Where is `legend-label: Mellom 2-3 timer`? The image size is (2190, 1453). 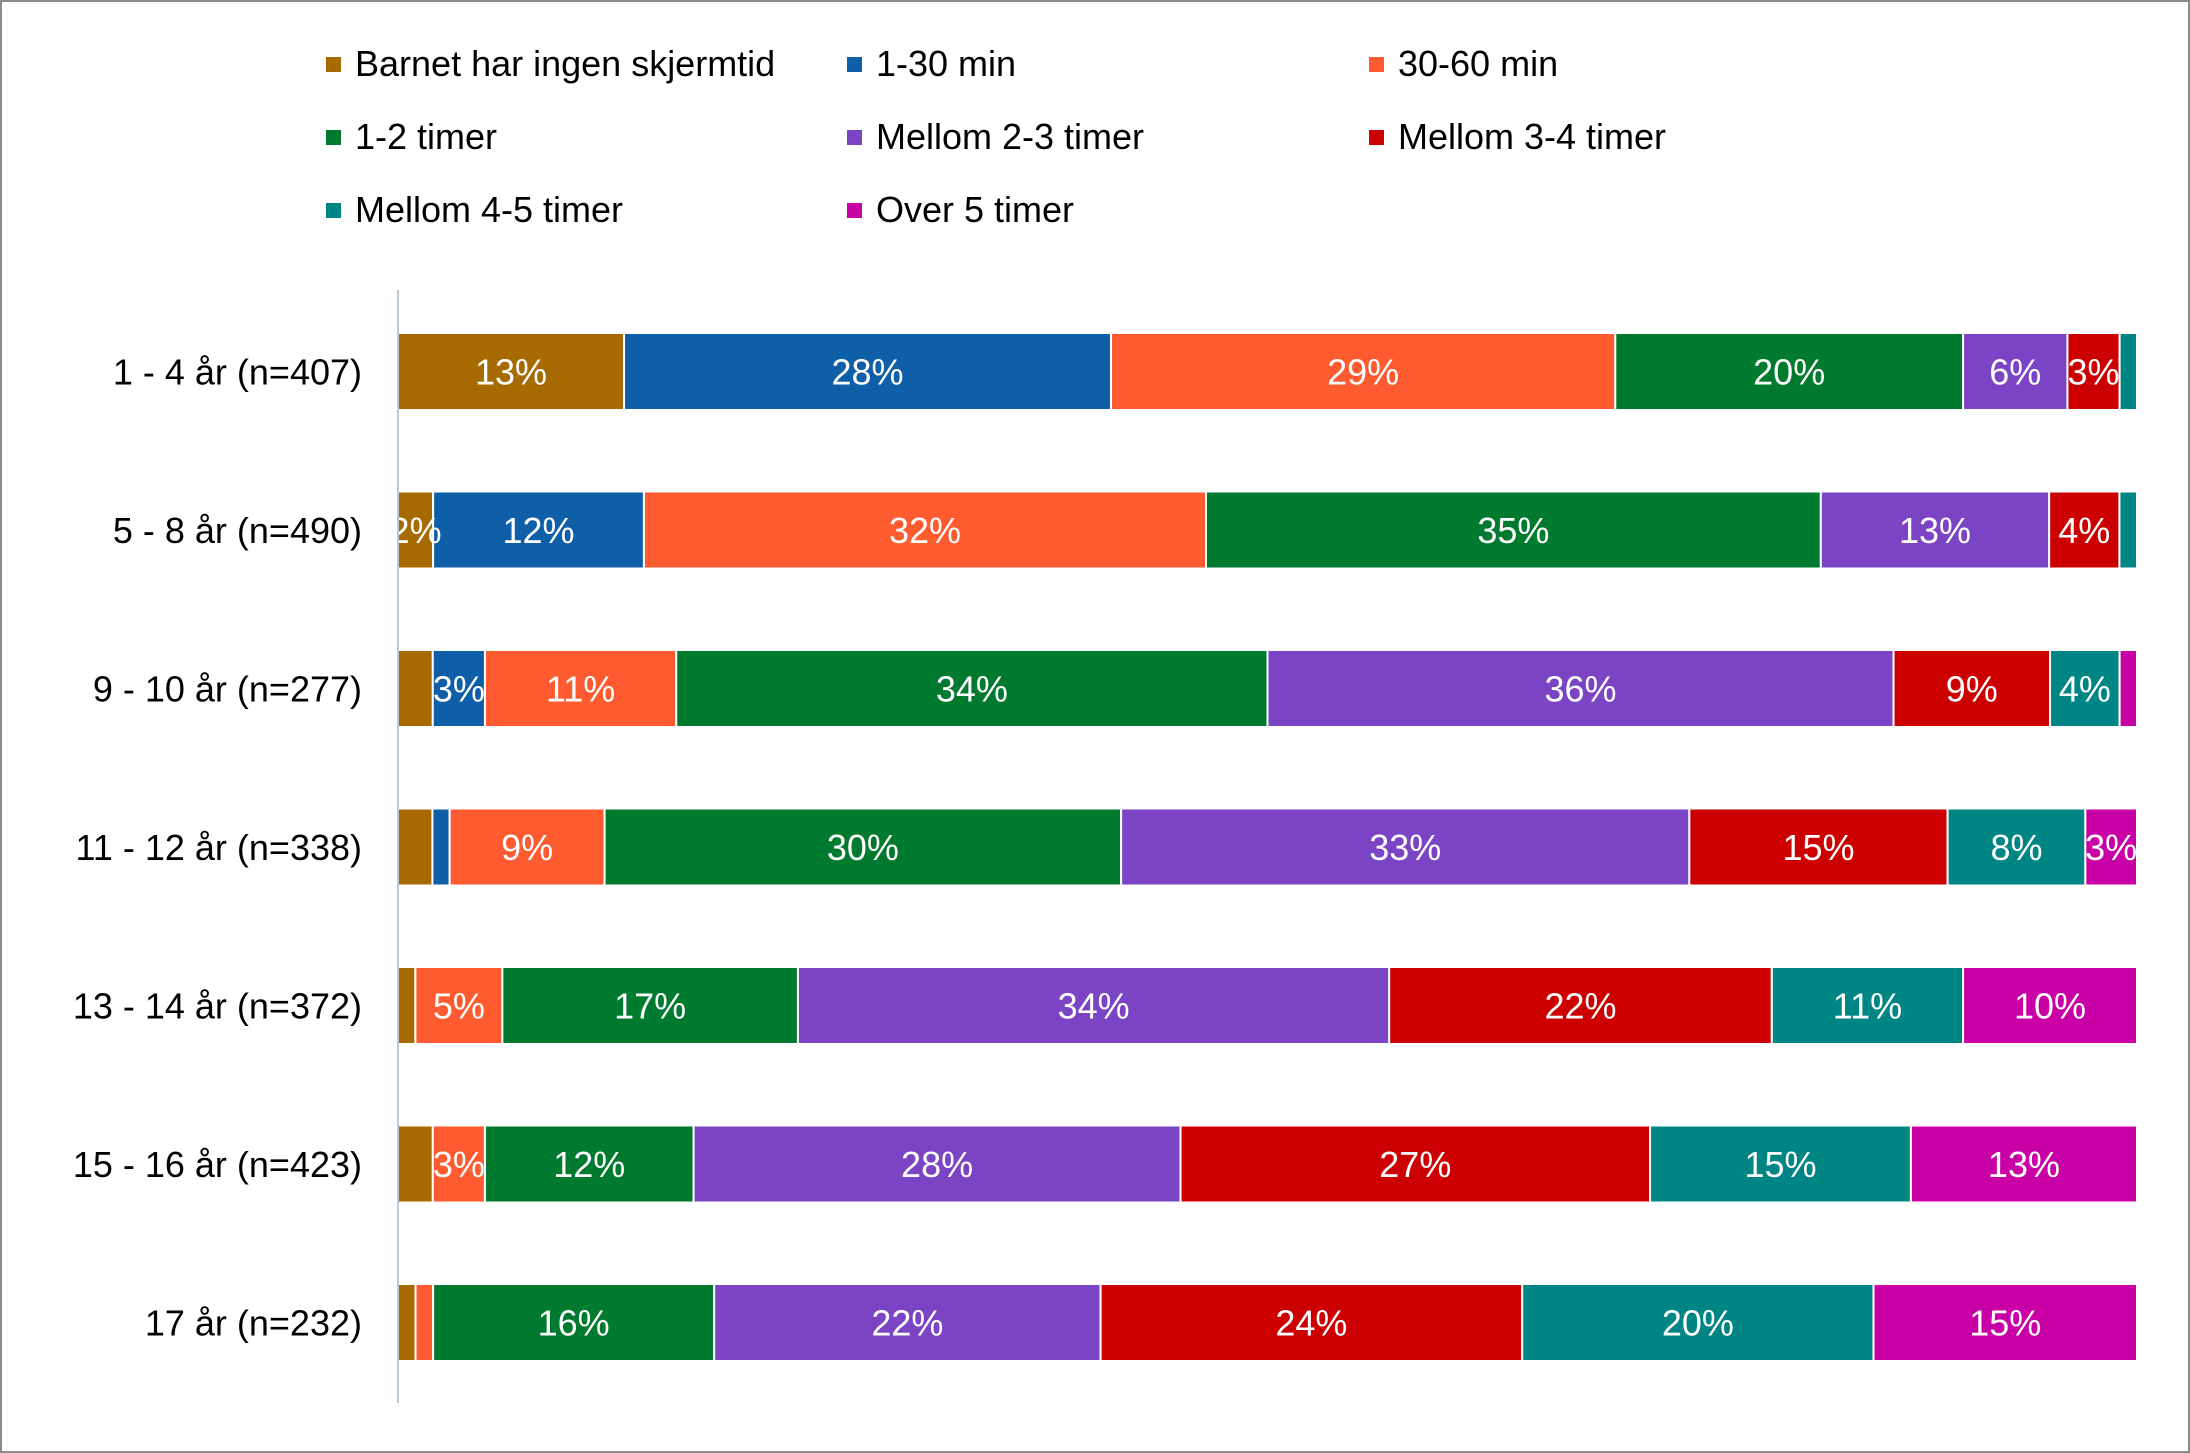 legend-label: Mellom 2-3 timer is located at coordinates (1010, 136).